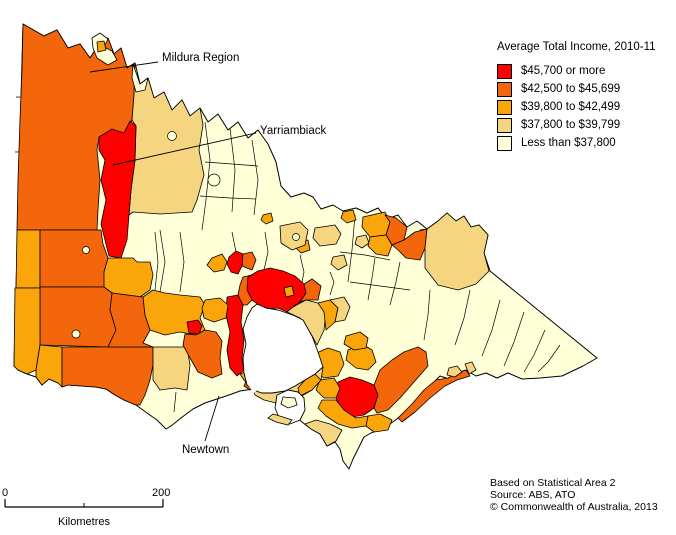  I want to click on legend-item-label: $42,500 to $45,699, so click(571, 89).